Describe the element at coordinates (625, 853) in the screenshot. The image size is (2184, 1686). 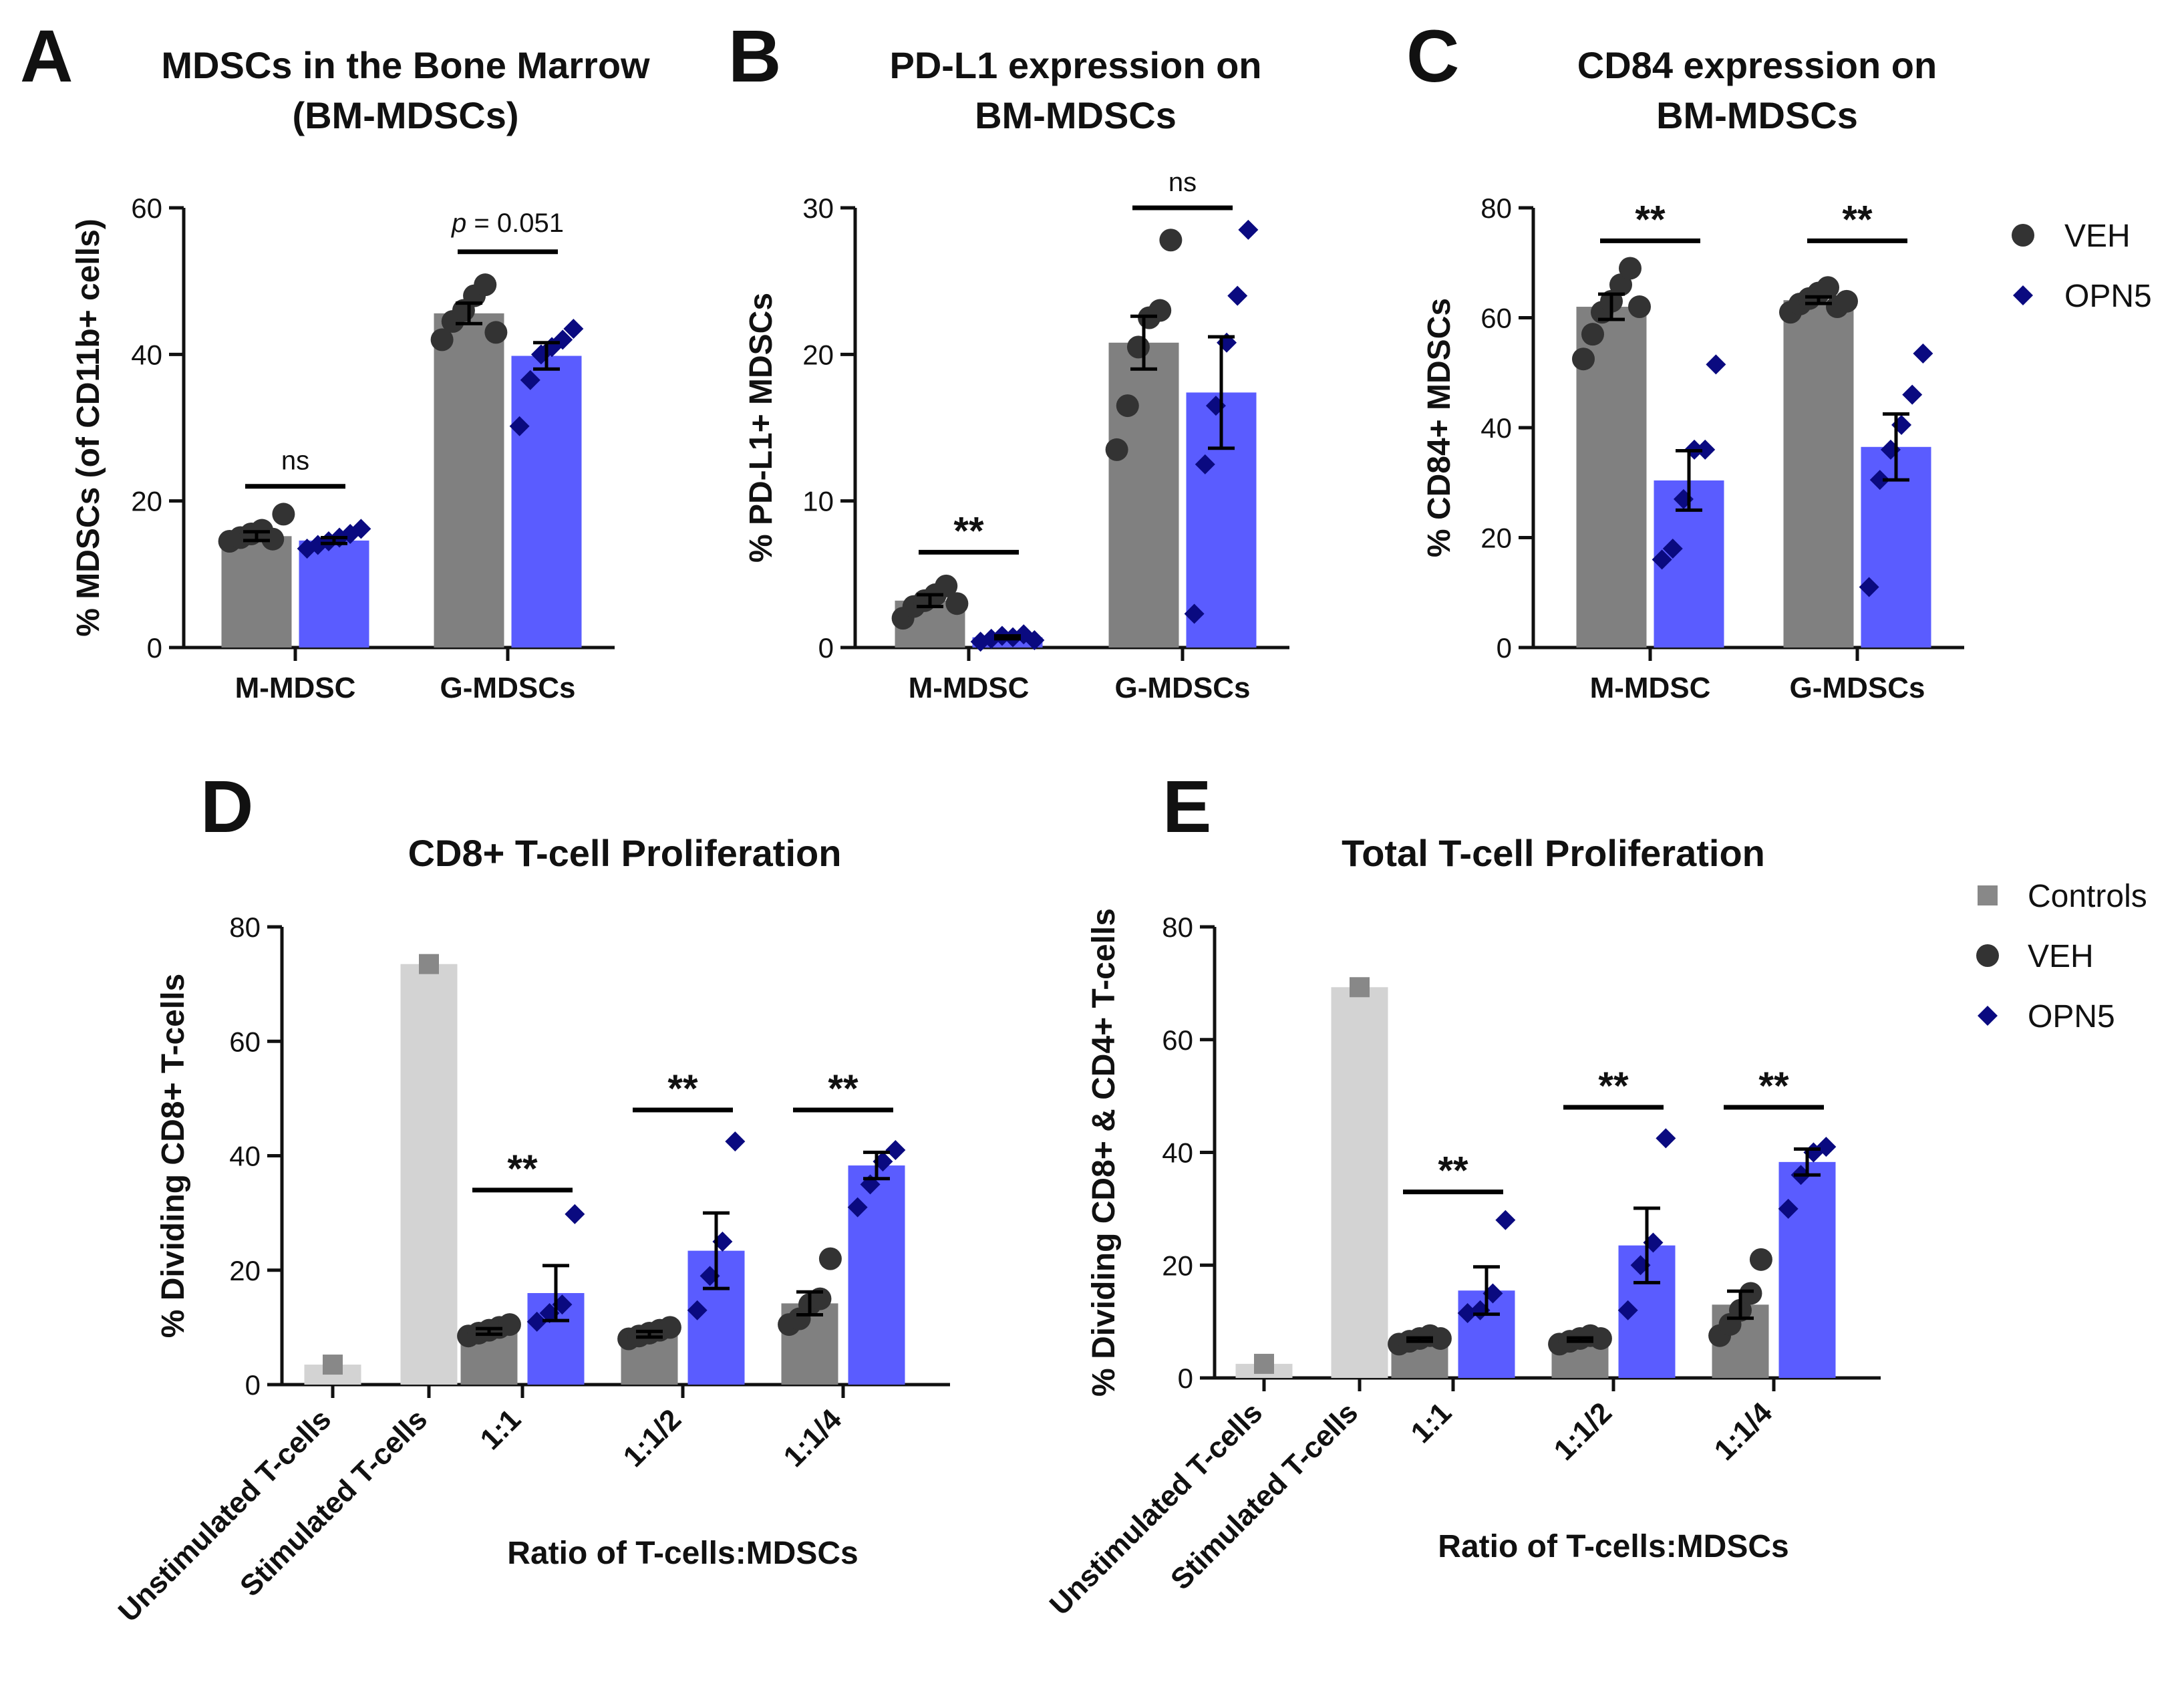
I see `chart-title: CD8+ T-cell Proliferation` at that location.